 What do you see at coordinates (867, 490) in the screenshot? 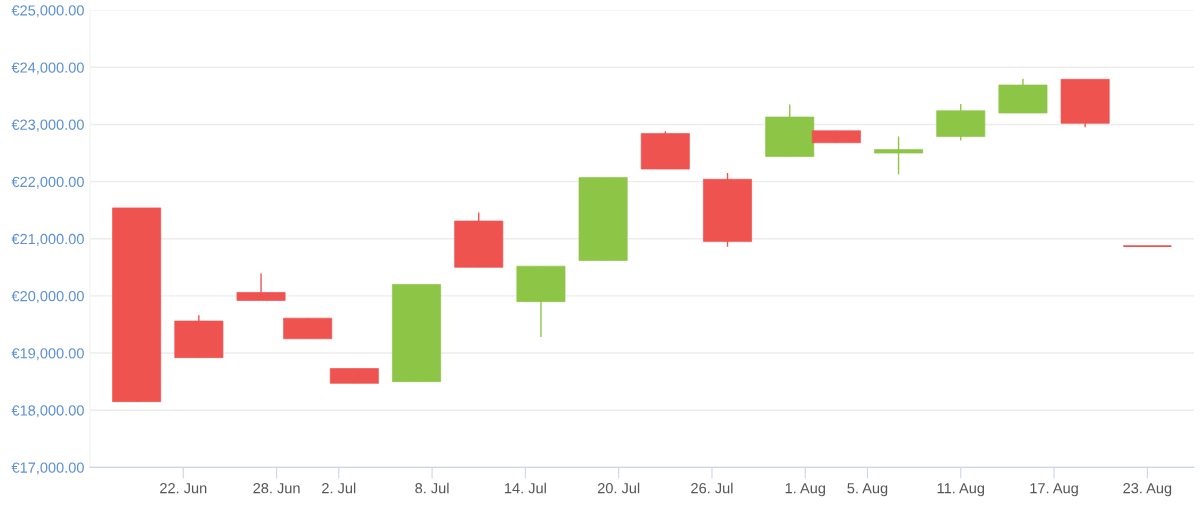
I see `x-tick-label: 5. Aug` at bounding box center [867, 490].